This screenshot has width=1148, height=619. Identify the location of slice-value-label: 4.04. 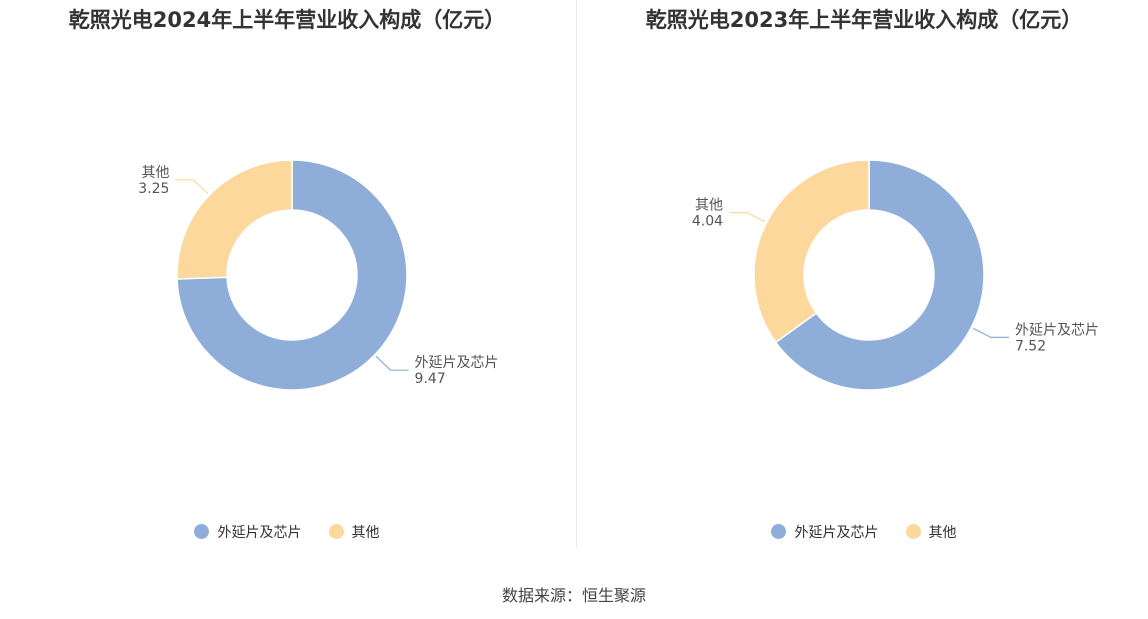
(707, 222).